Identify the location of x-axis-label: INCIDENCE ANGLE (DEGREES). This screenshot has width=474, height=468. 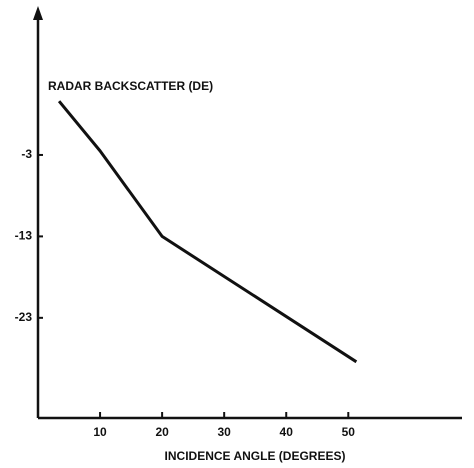
(255, 456).